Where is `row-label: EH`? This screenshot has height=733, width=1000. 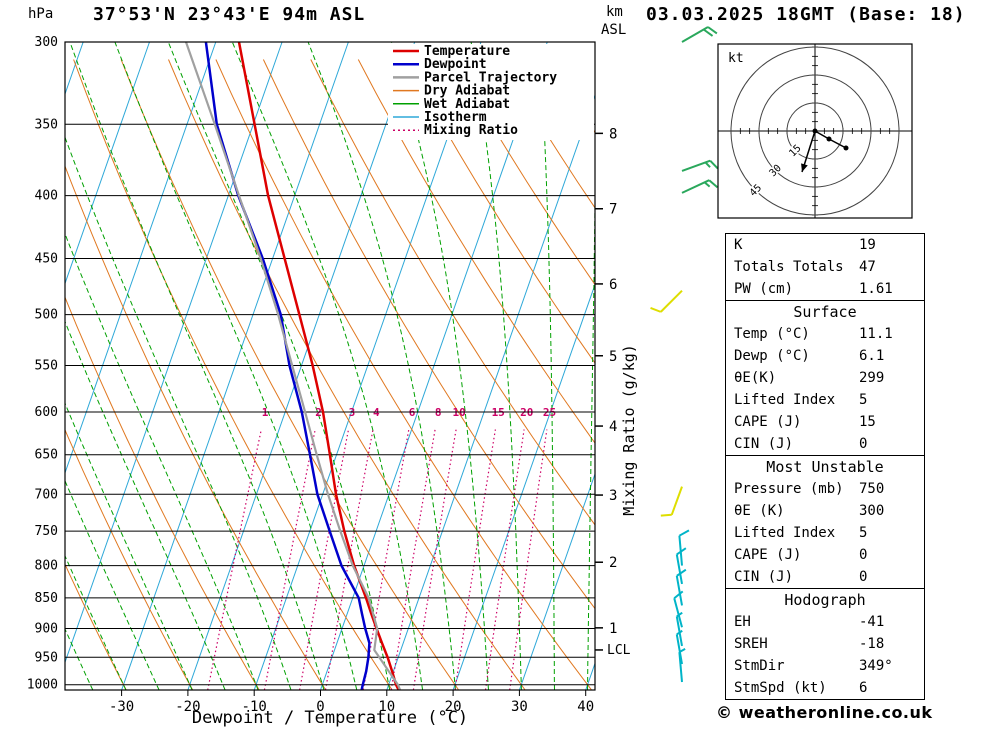
row-label: EH is located at coordinates (742, 622).